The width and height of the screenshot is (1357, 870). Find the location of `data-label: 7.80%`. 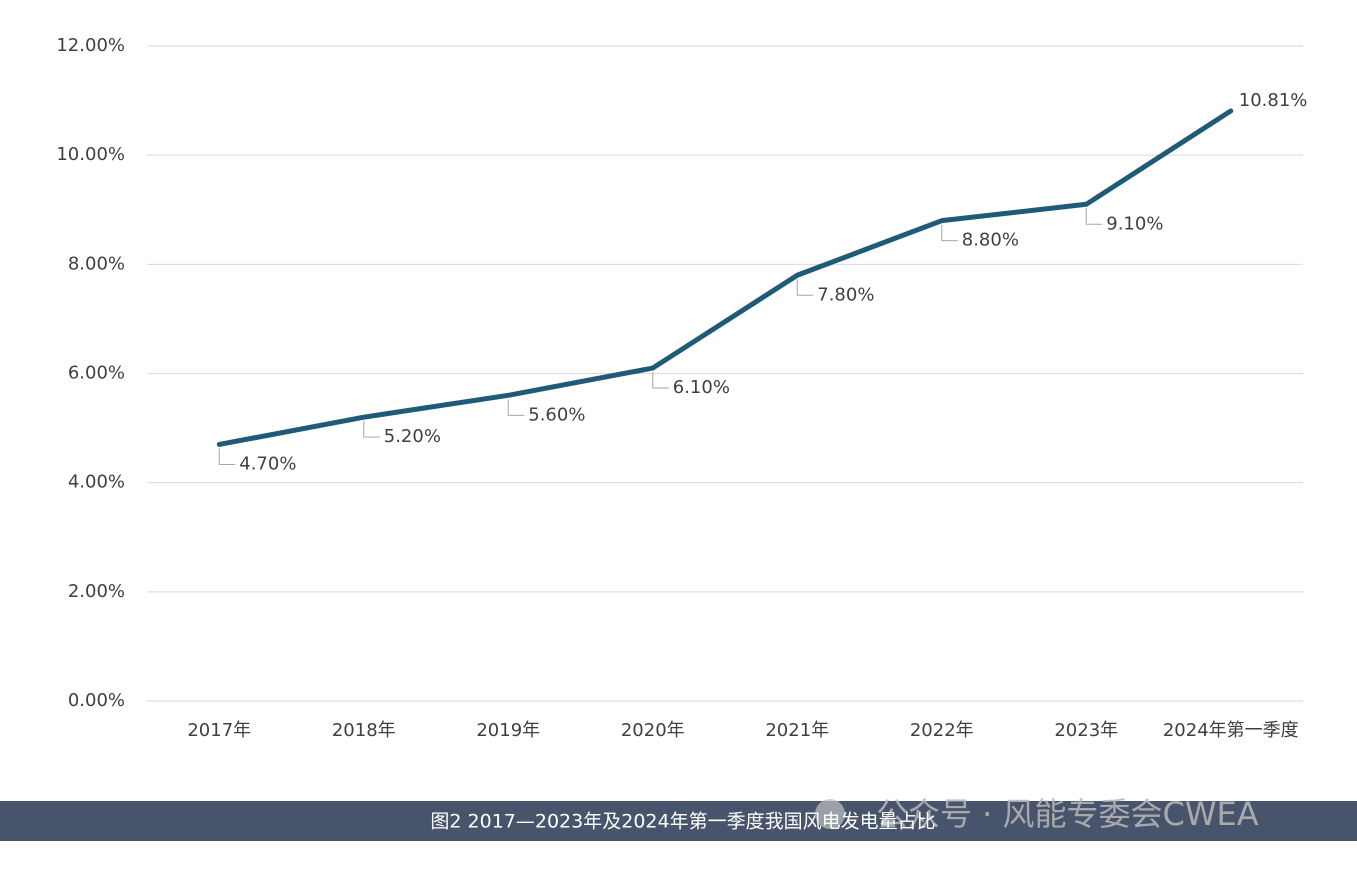

data-label: 7.80% is located at coordinates (845, 294).